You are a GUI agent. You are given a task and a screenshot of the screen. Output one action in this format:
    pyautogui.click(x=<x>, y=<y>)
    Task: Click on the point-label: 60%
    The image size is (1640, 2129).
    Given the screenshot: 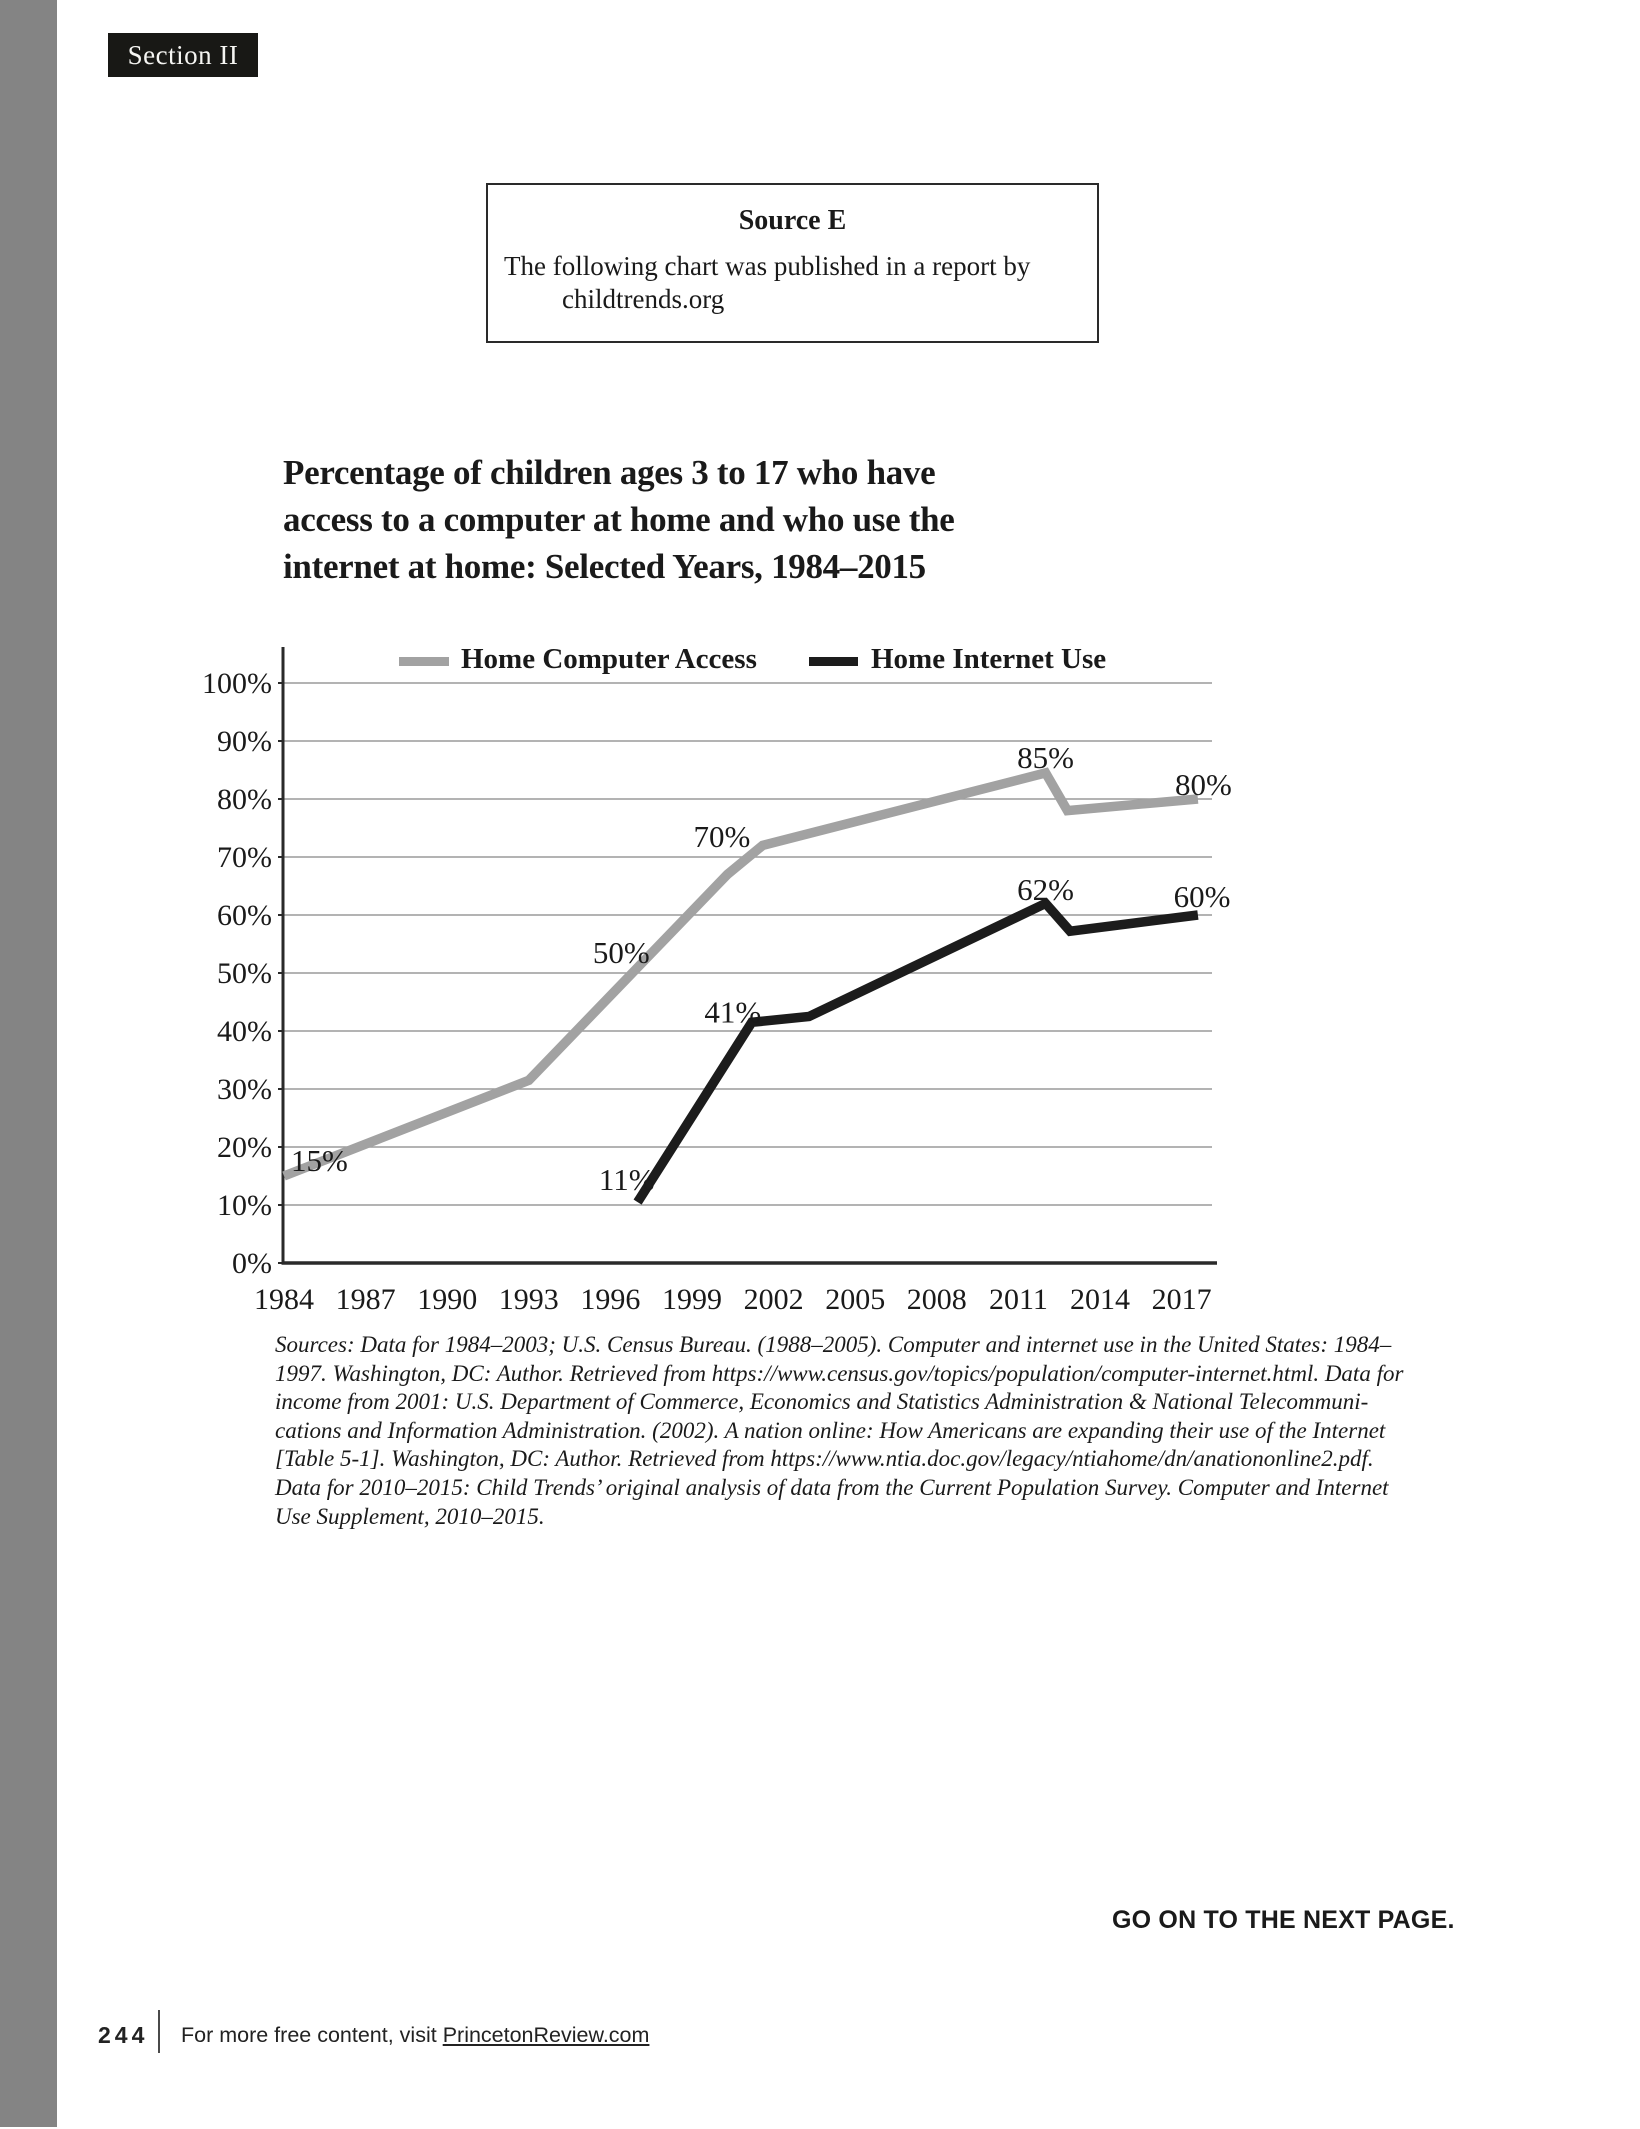 What is the action you would take?
    pyautogui.click(x=1202, y=896)
    